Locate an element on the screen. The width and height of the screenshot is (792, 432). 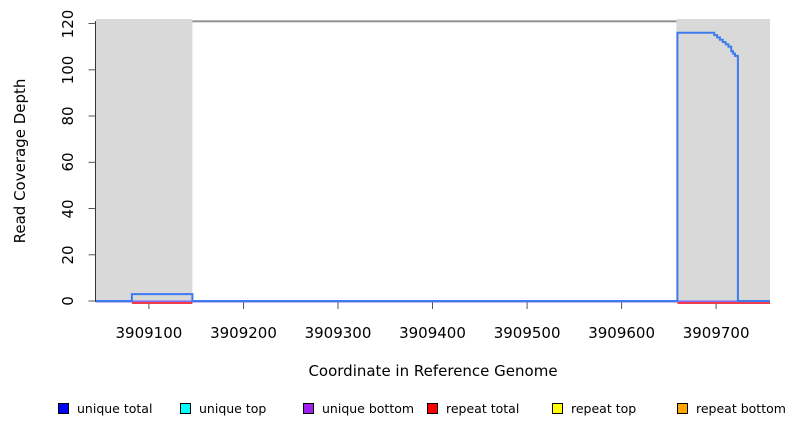
legend-item-unique-bottom: unique bottom is located at coordinates (358, 408).